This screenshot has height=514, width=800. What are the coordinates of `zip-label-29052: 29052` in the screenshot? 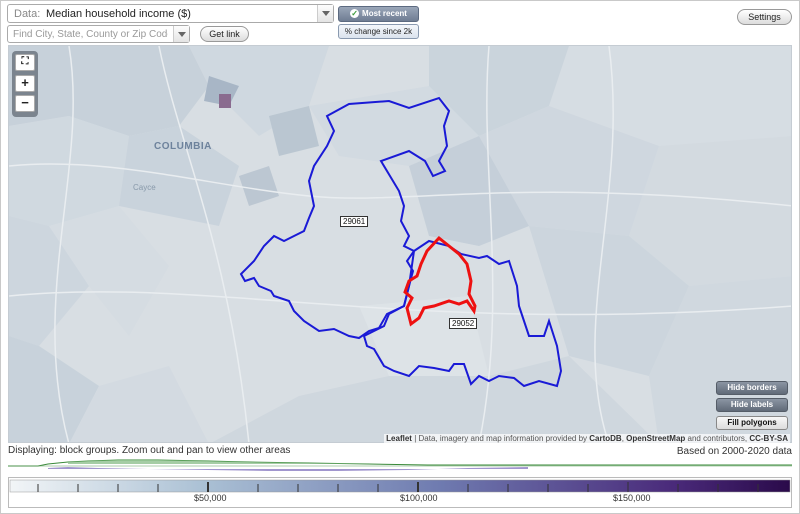 It's located at (463, 323).